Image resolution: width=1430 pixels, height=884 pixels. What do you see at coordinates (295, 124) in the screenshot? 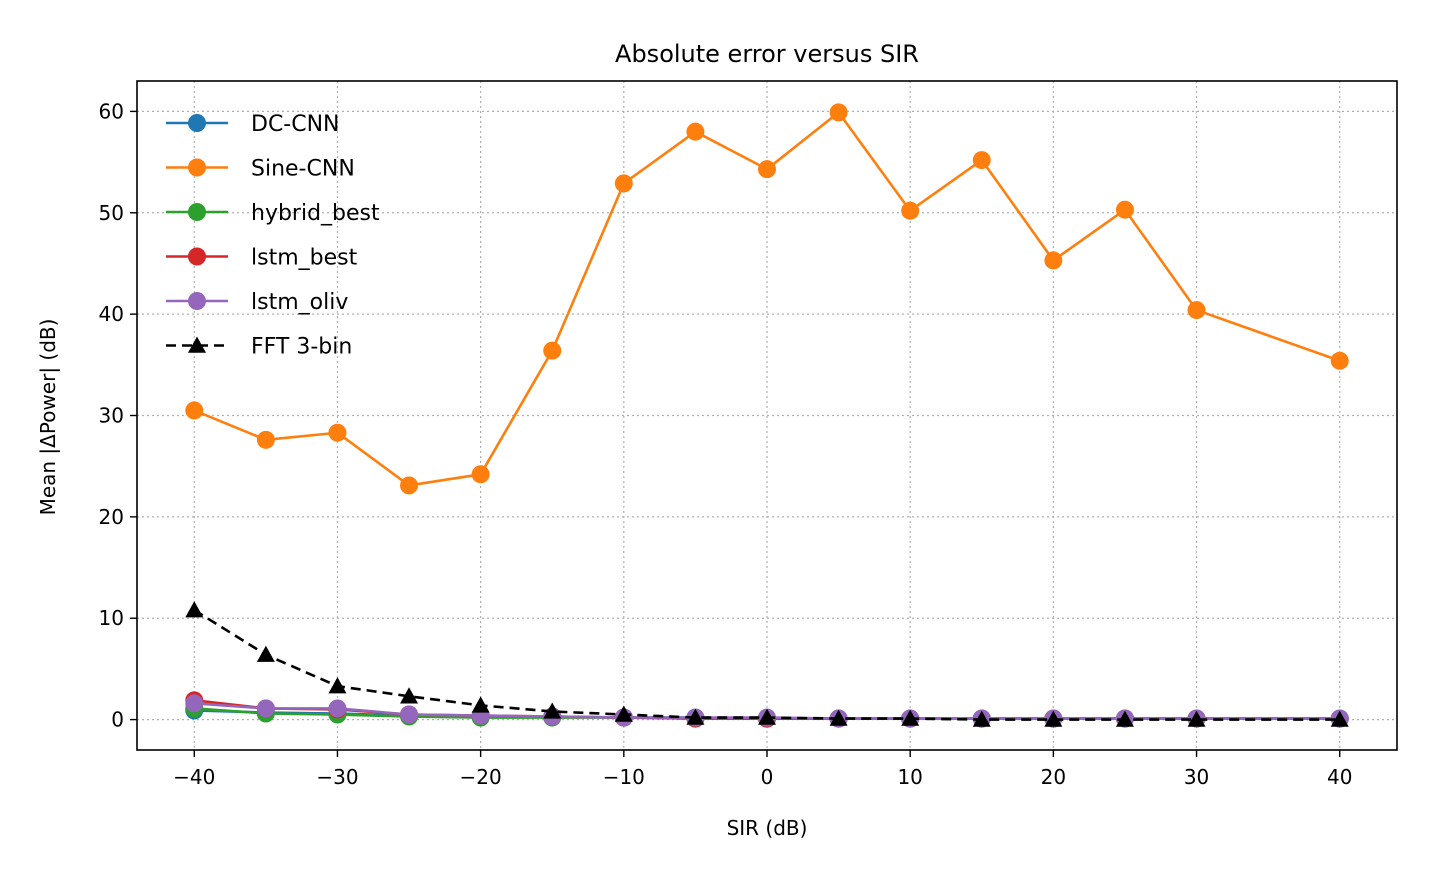
I see `legend-label: DC-CNN` at bounding box center [295, 124].